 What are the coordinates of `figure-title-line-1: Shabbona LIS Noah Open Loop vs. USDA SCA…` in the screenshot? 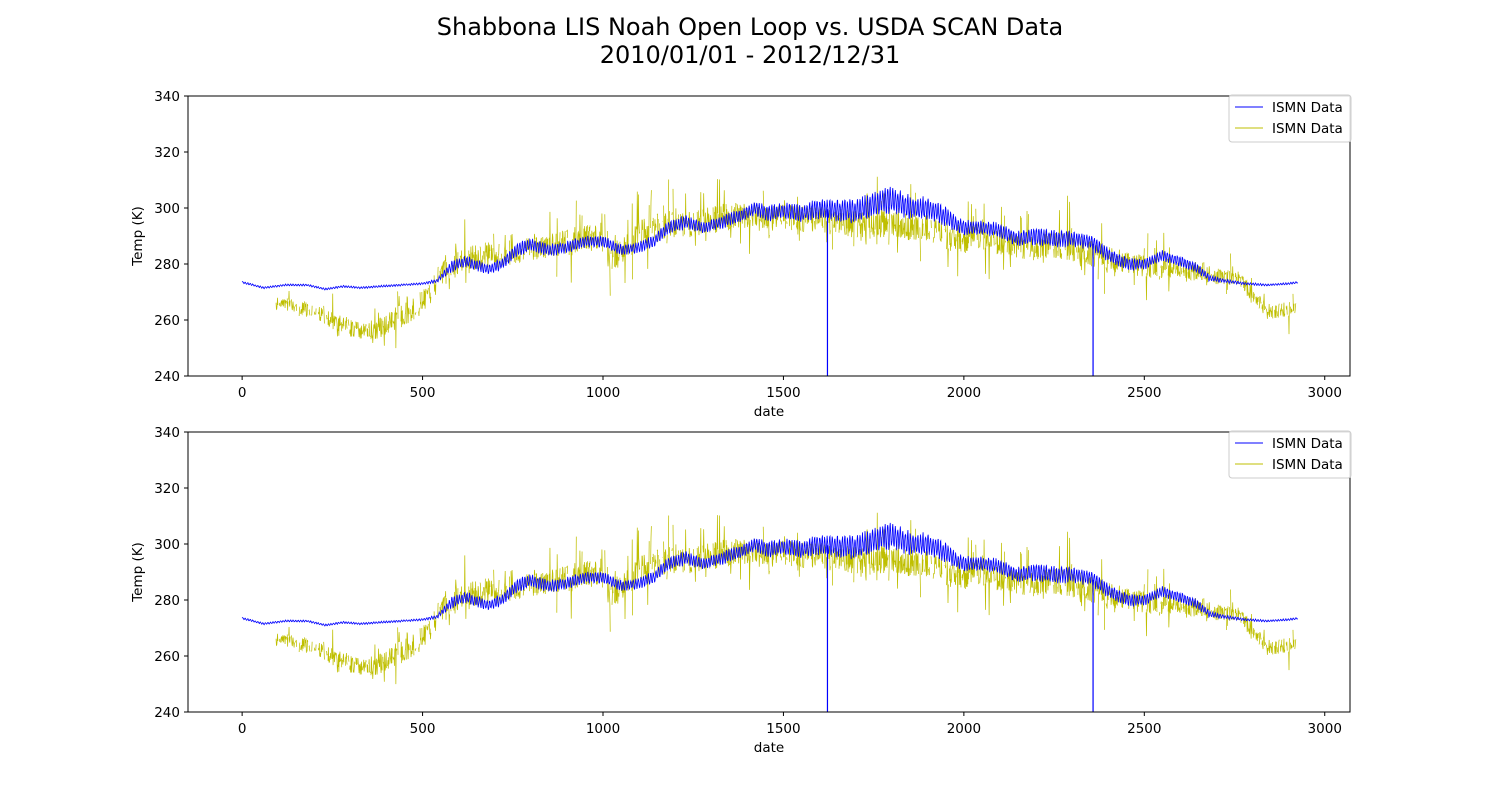 It's located at (750, 27).